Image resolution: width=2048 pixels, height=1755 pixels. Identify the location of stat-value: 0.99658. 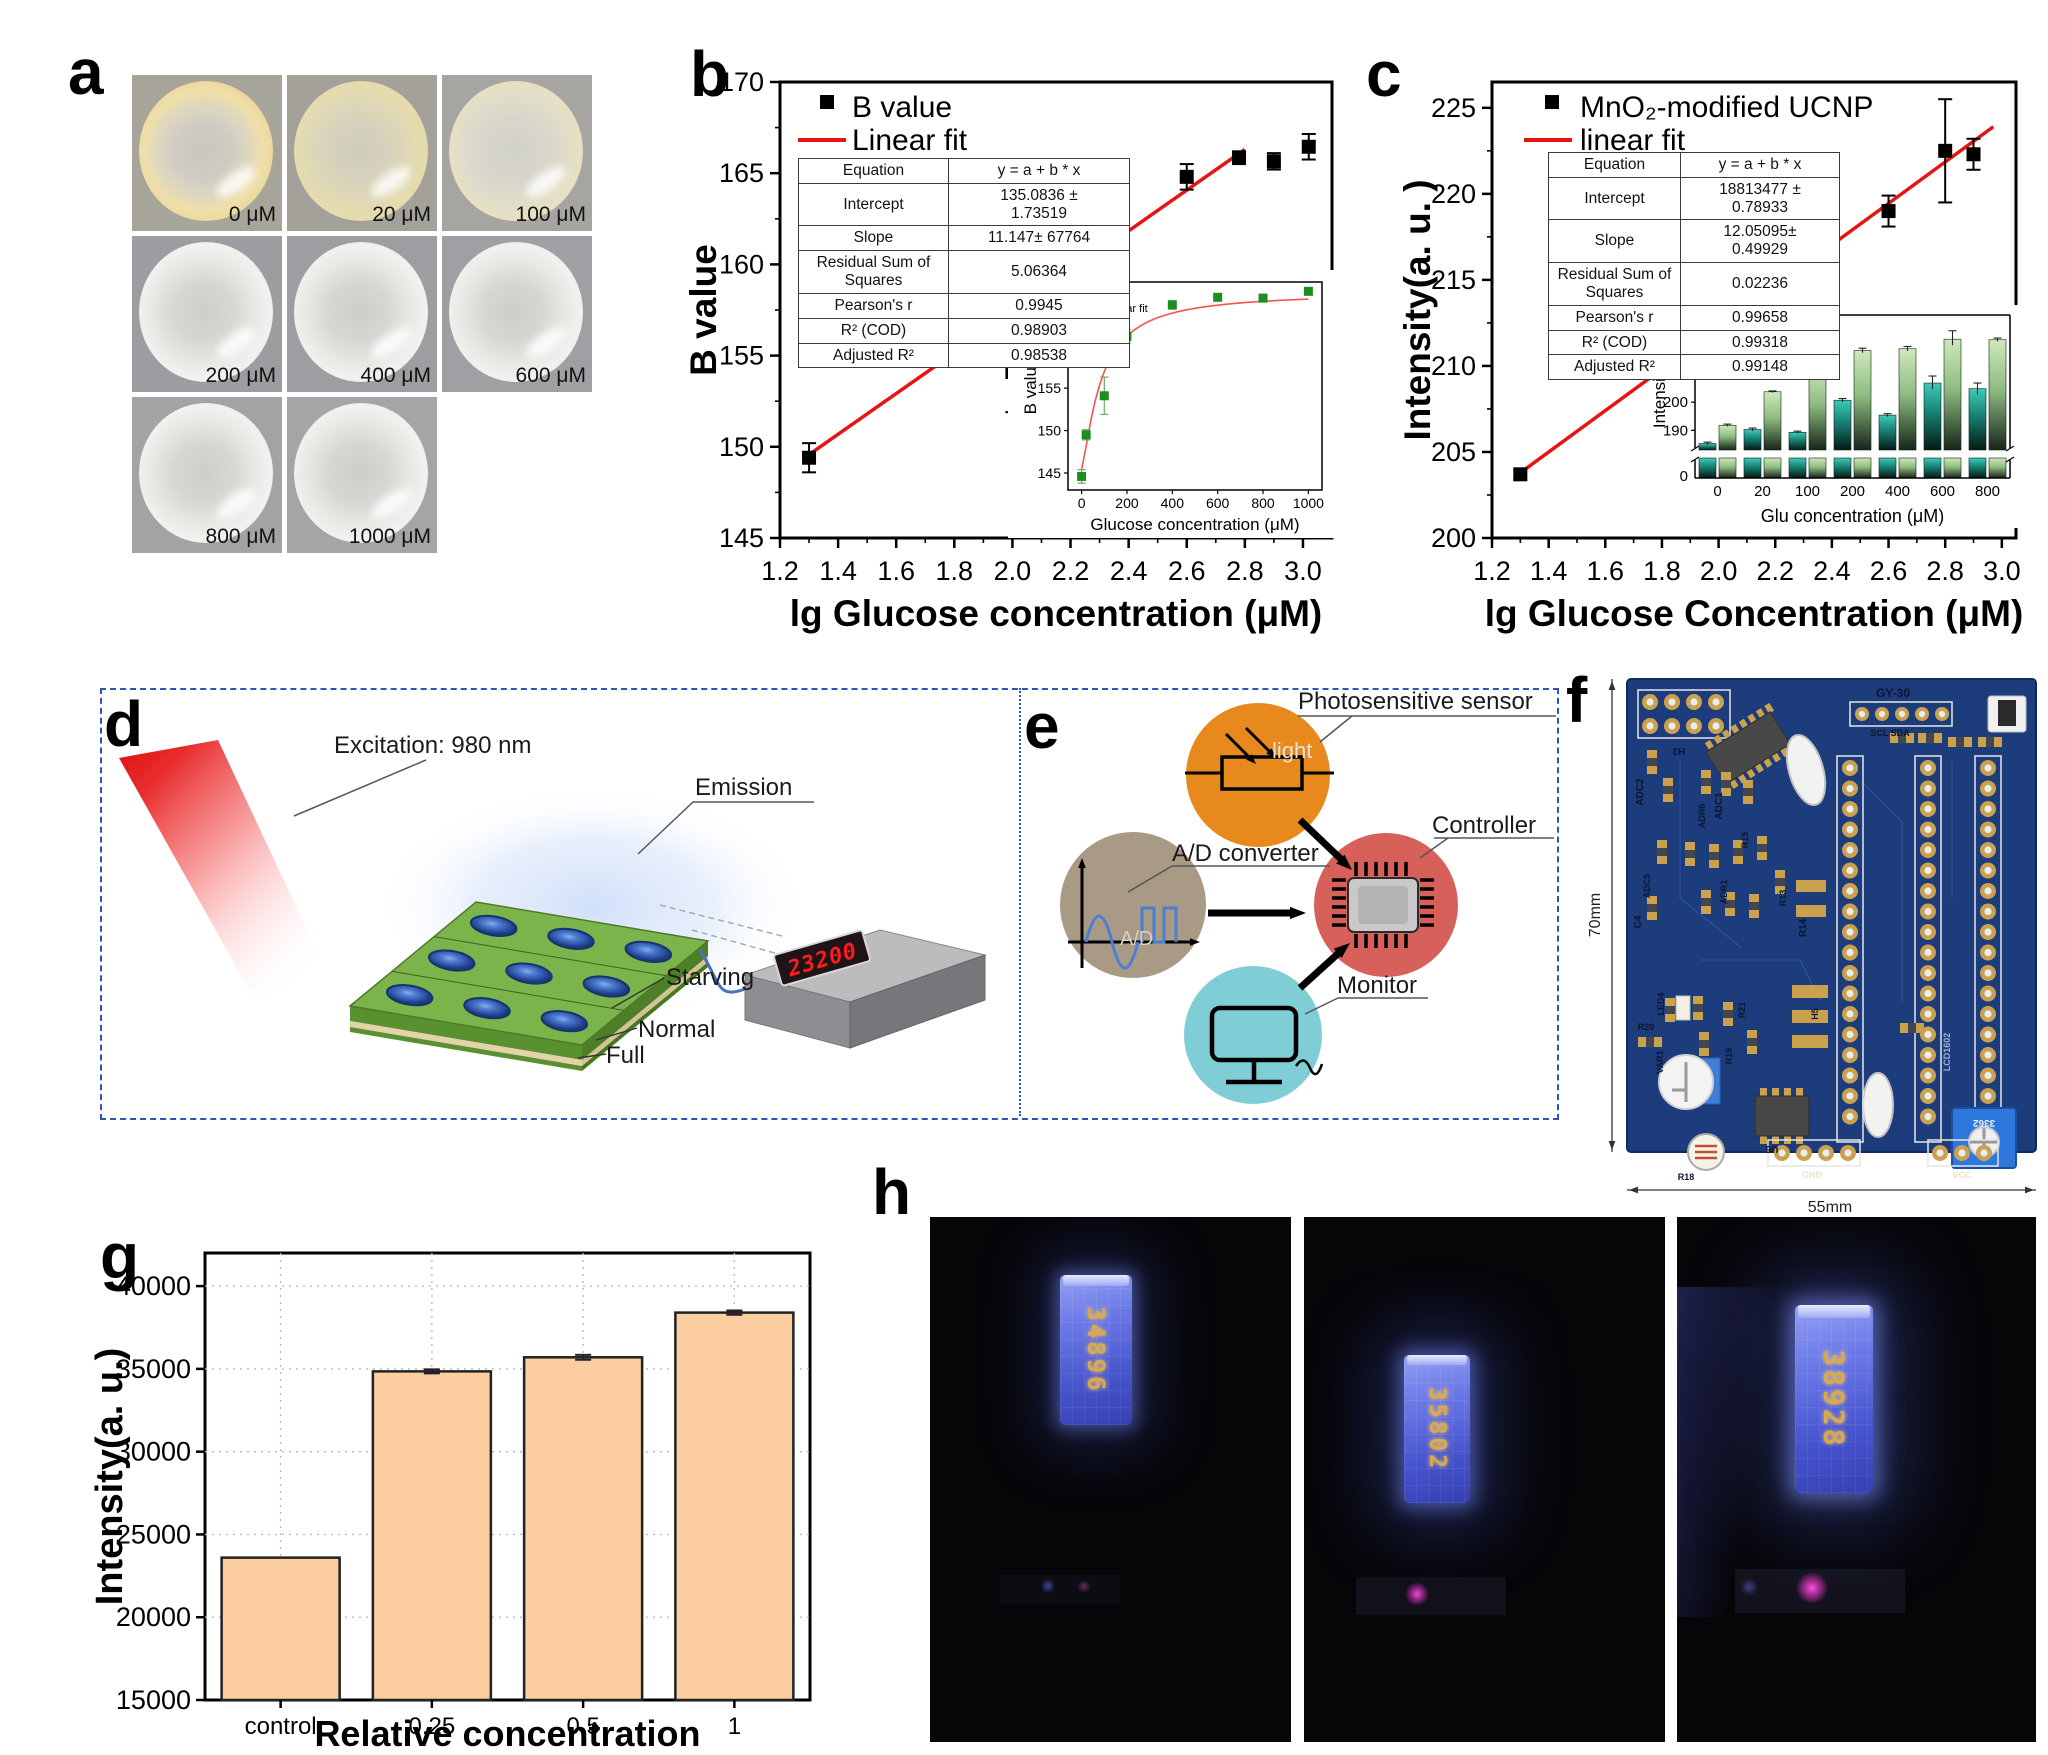
(1760, 317).